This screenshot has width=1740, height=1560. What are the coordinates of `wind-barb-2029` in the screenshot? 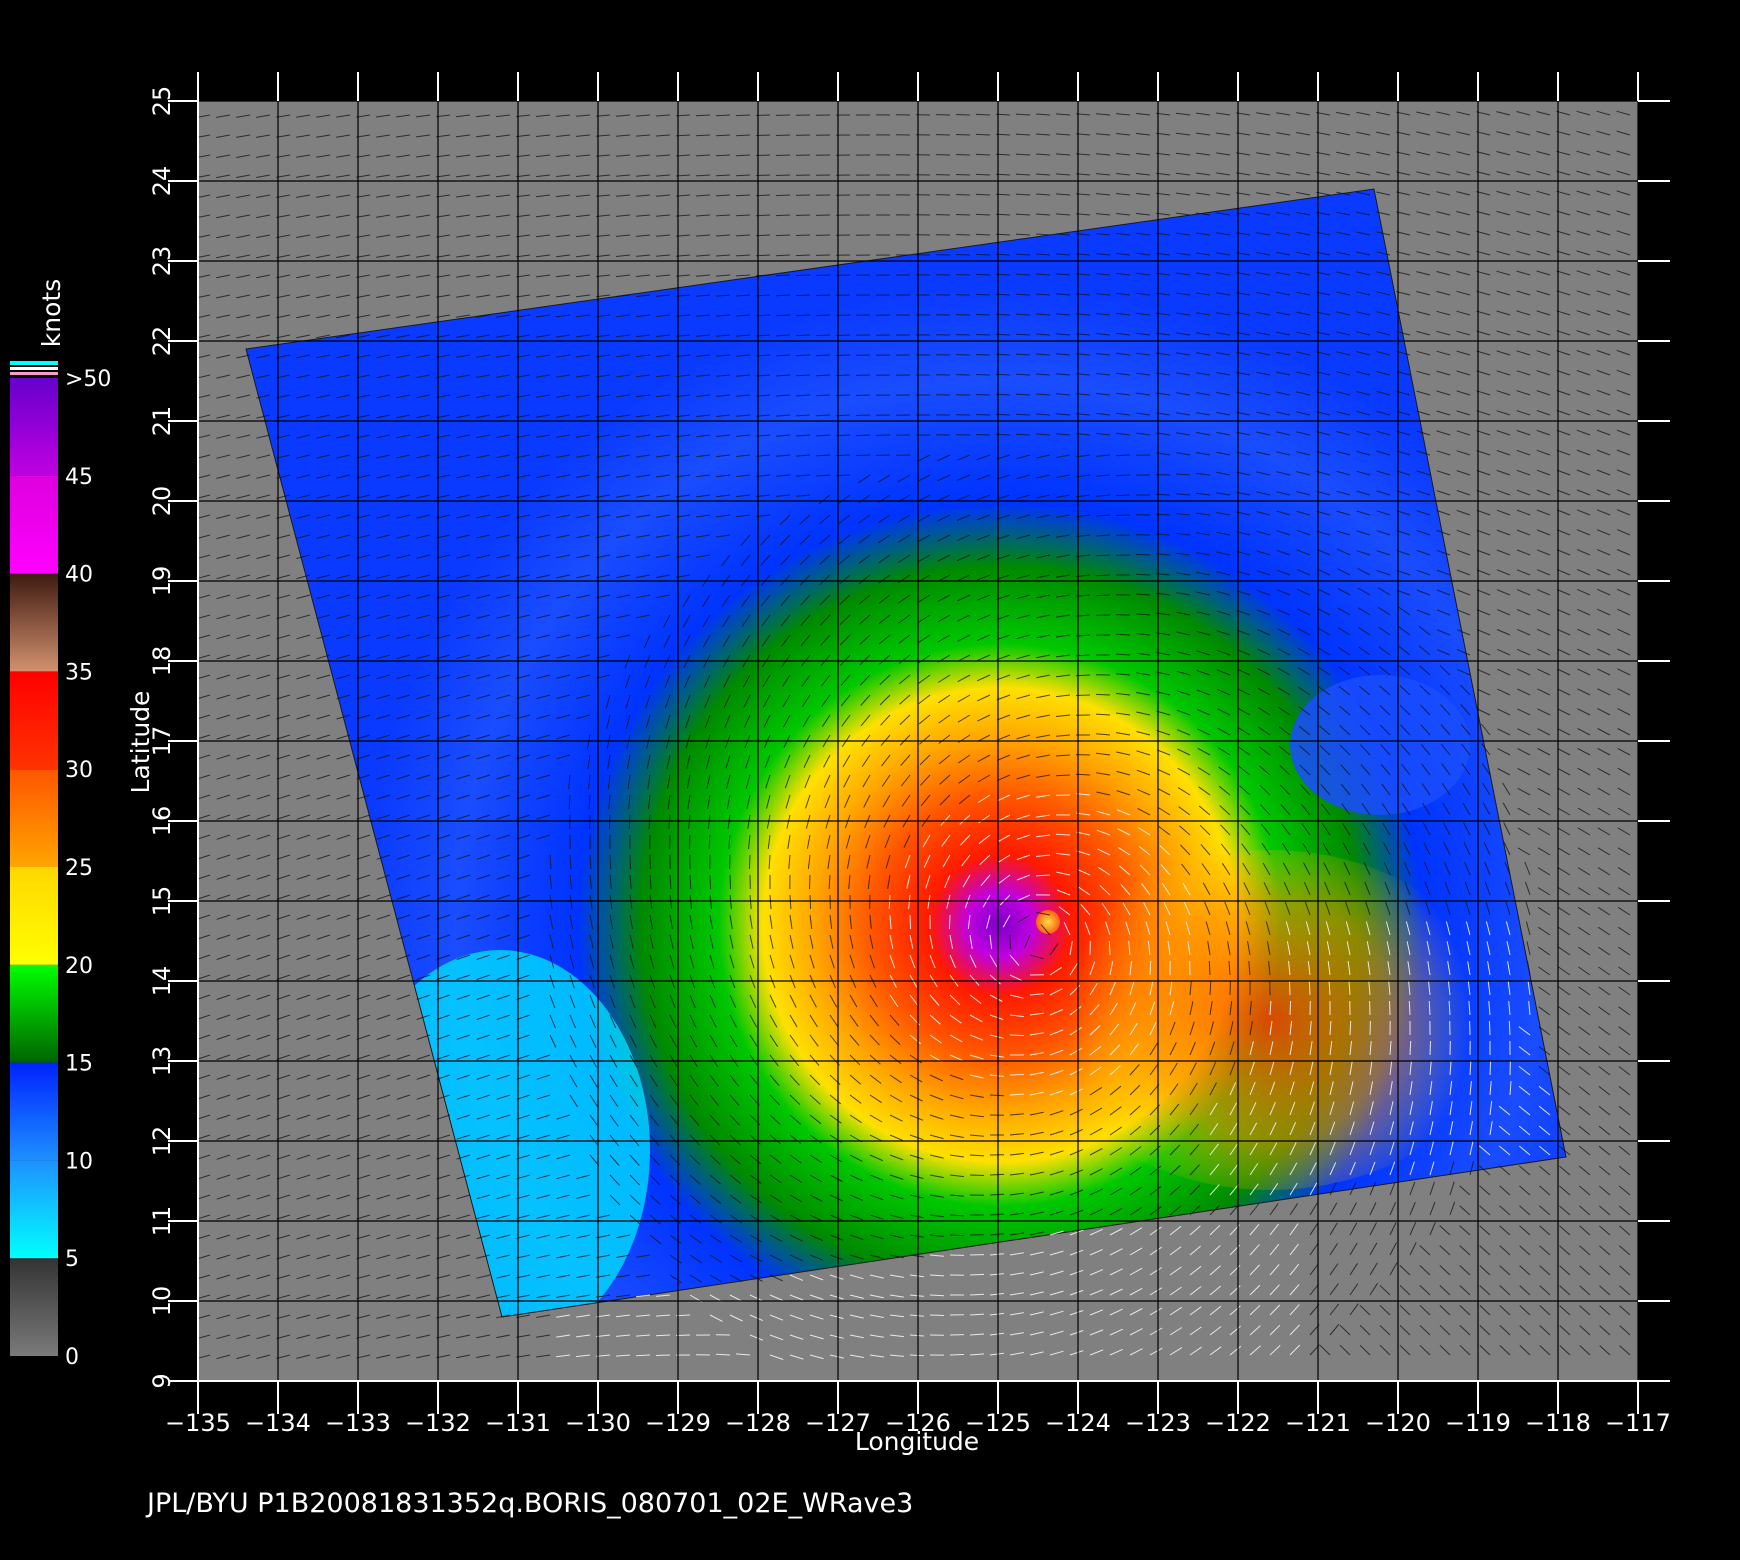 It's located at (463, 677).